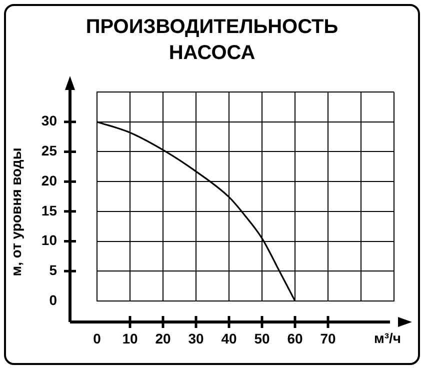 This screenshot has height=369, width=424. I want to click on y-tick-label: 15, so click(49, 210).